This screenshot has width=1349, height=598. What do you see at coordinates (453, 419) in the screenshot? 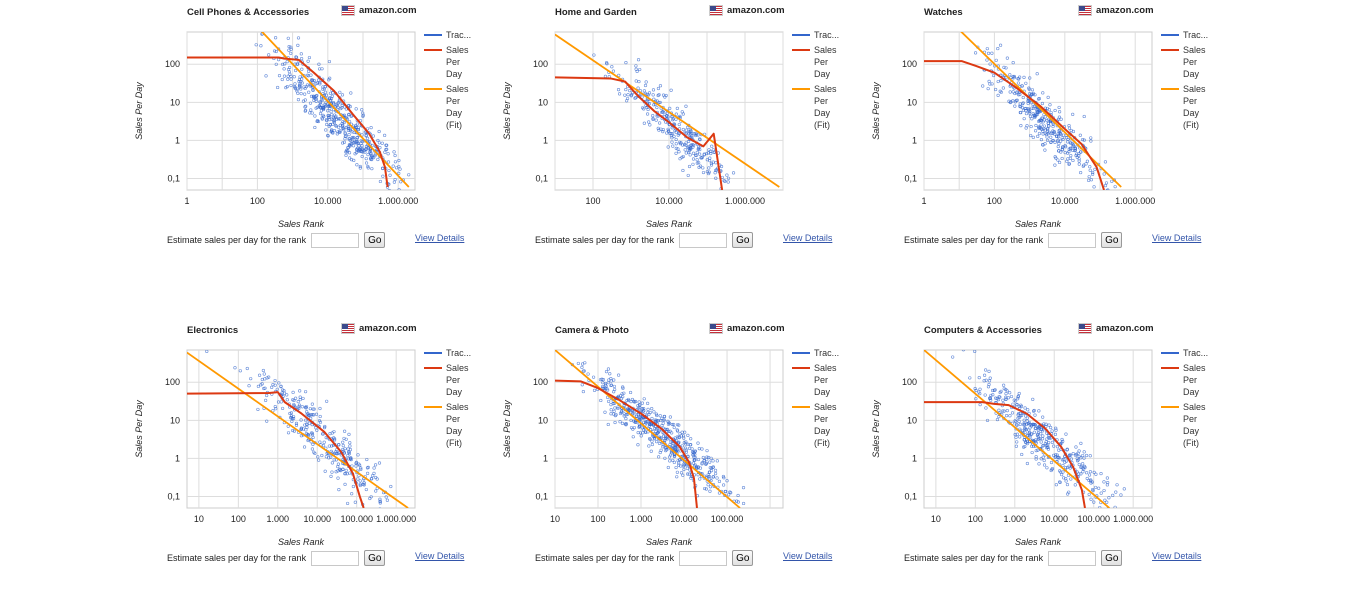
I see `legend-label: Per` at bounding box center [453, 419].